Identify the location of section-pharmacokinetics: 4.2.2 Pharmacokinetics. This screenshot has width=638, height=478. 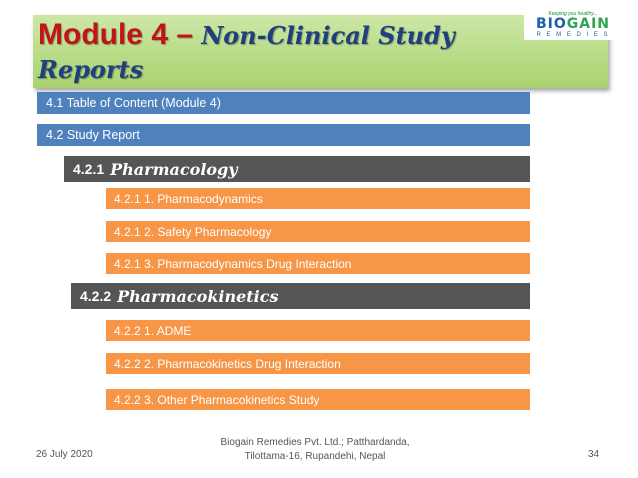
(300, 296).